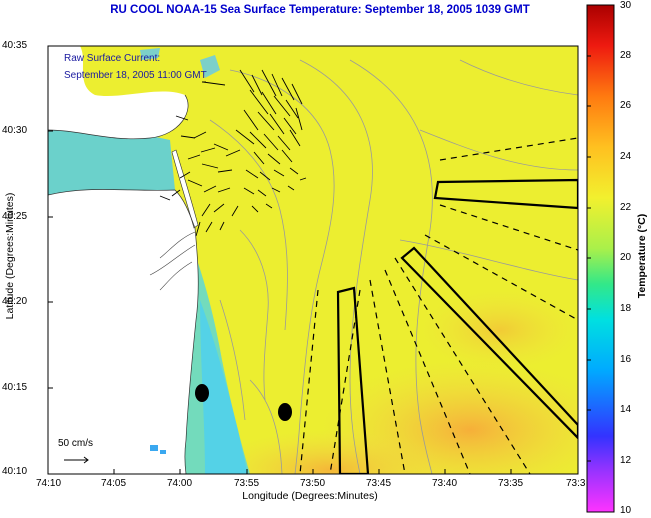 The height and width of the screenshot is (518, 651). What do you see at coordinates (589, 258) in the screenshot?
I see `colorbar-ticks` at bounding box center [589, 258].